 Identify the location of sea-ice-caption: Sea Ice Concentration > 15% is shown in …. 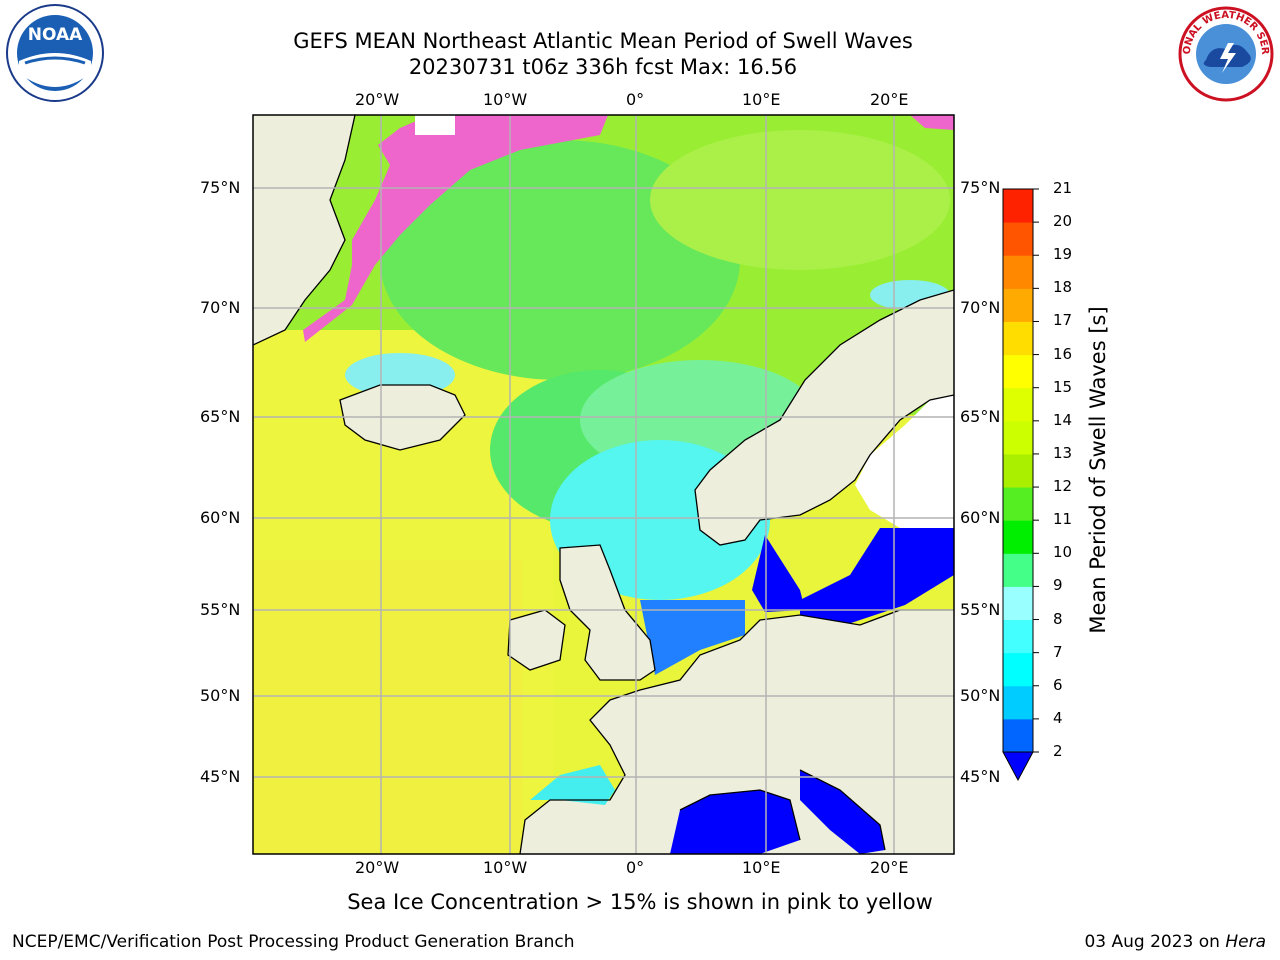
(640, 902).